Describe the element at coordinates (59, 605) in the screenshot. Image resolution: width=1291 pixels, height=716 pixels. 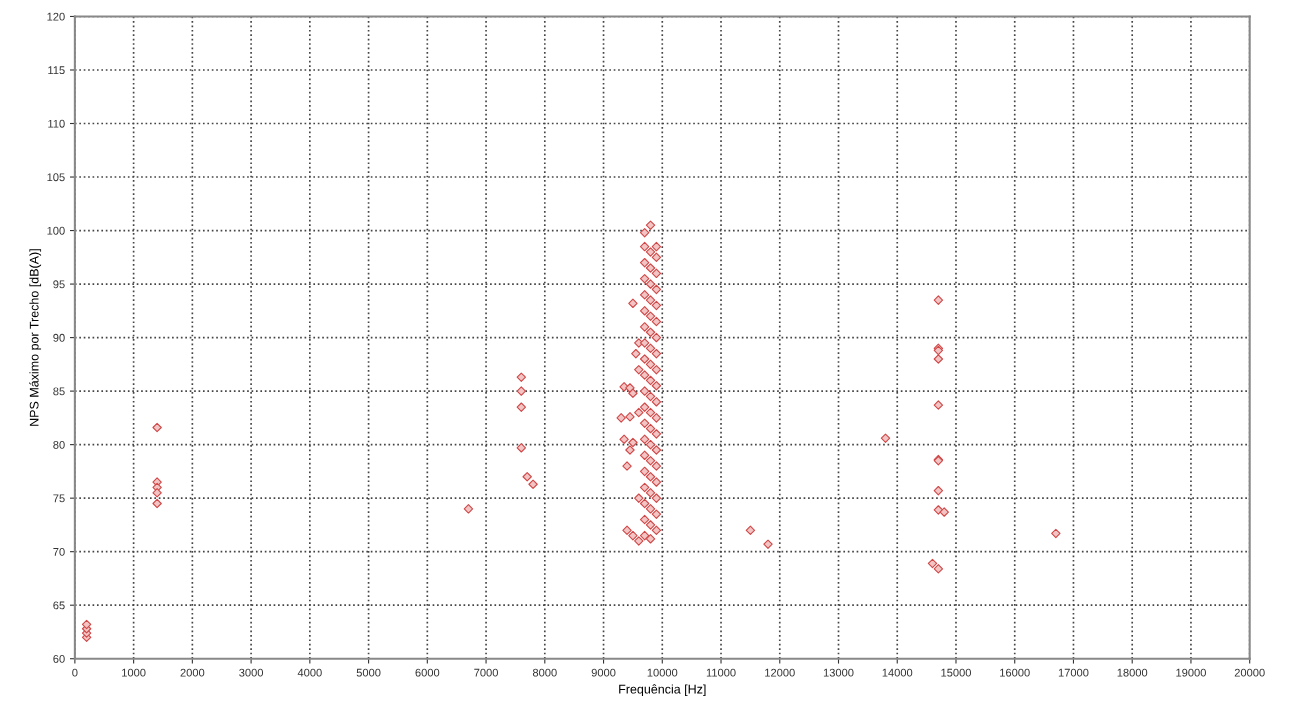
I see `y-tick-label: 65` at that location.